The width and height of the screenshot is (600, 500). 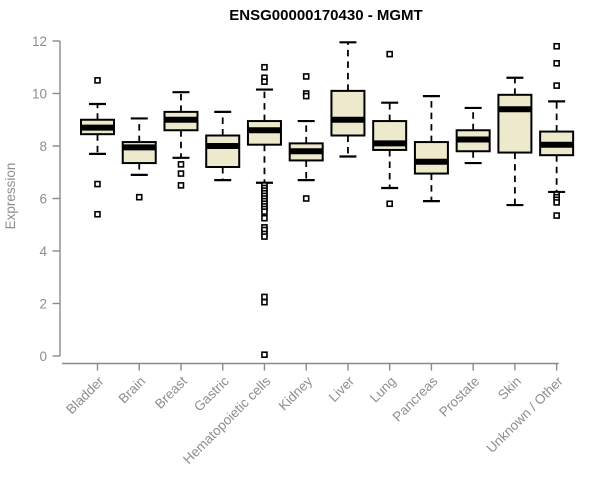 I want to click on x-tick-label: Breast, so click(x=171, y=392).